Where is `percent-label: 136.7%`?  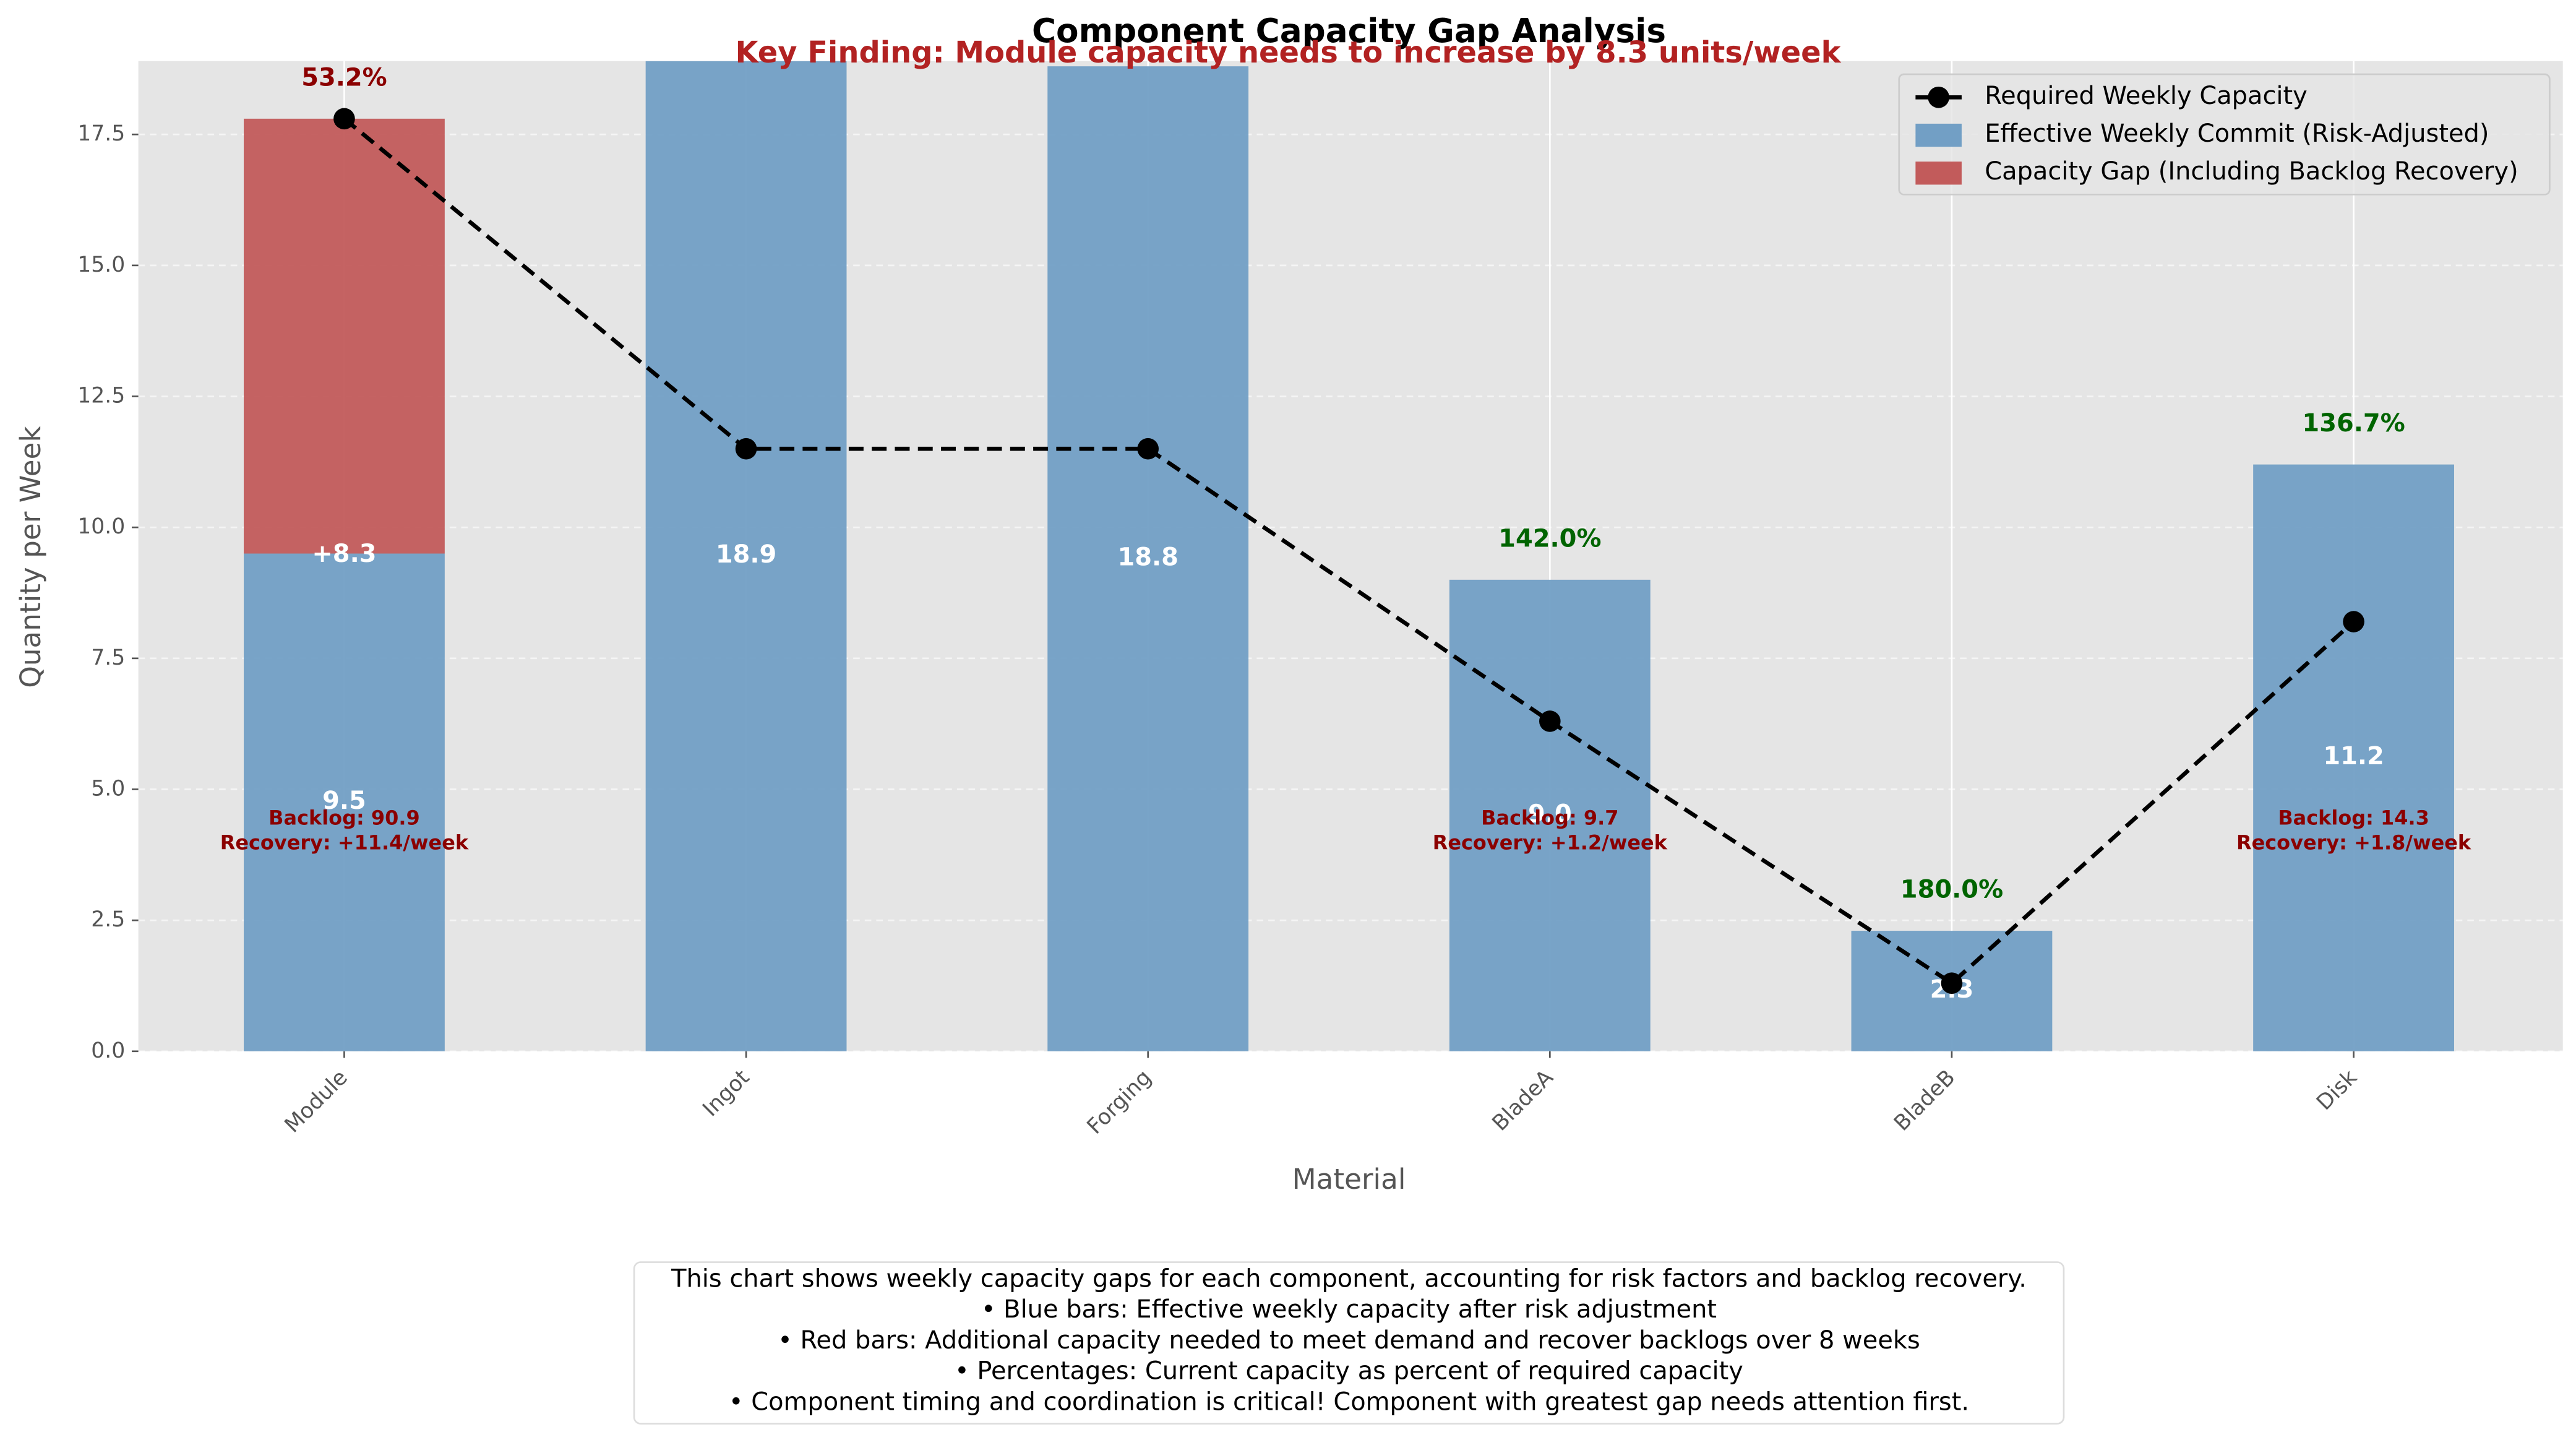 percent-label: 136.7% is located at coordinates (2353, 423).